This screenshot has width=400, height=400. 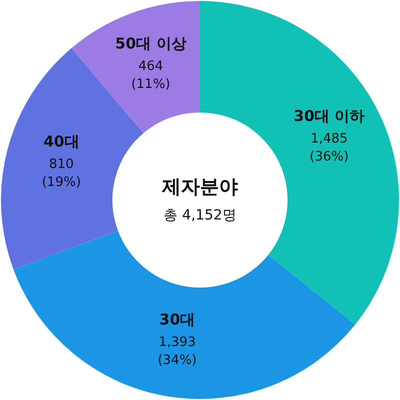 What do you see at coordinates (150, 75) in the screenshot?
I see `data-label: 464 (11%)` at bounding box center [150, 75].